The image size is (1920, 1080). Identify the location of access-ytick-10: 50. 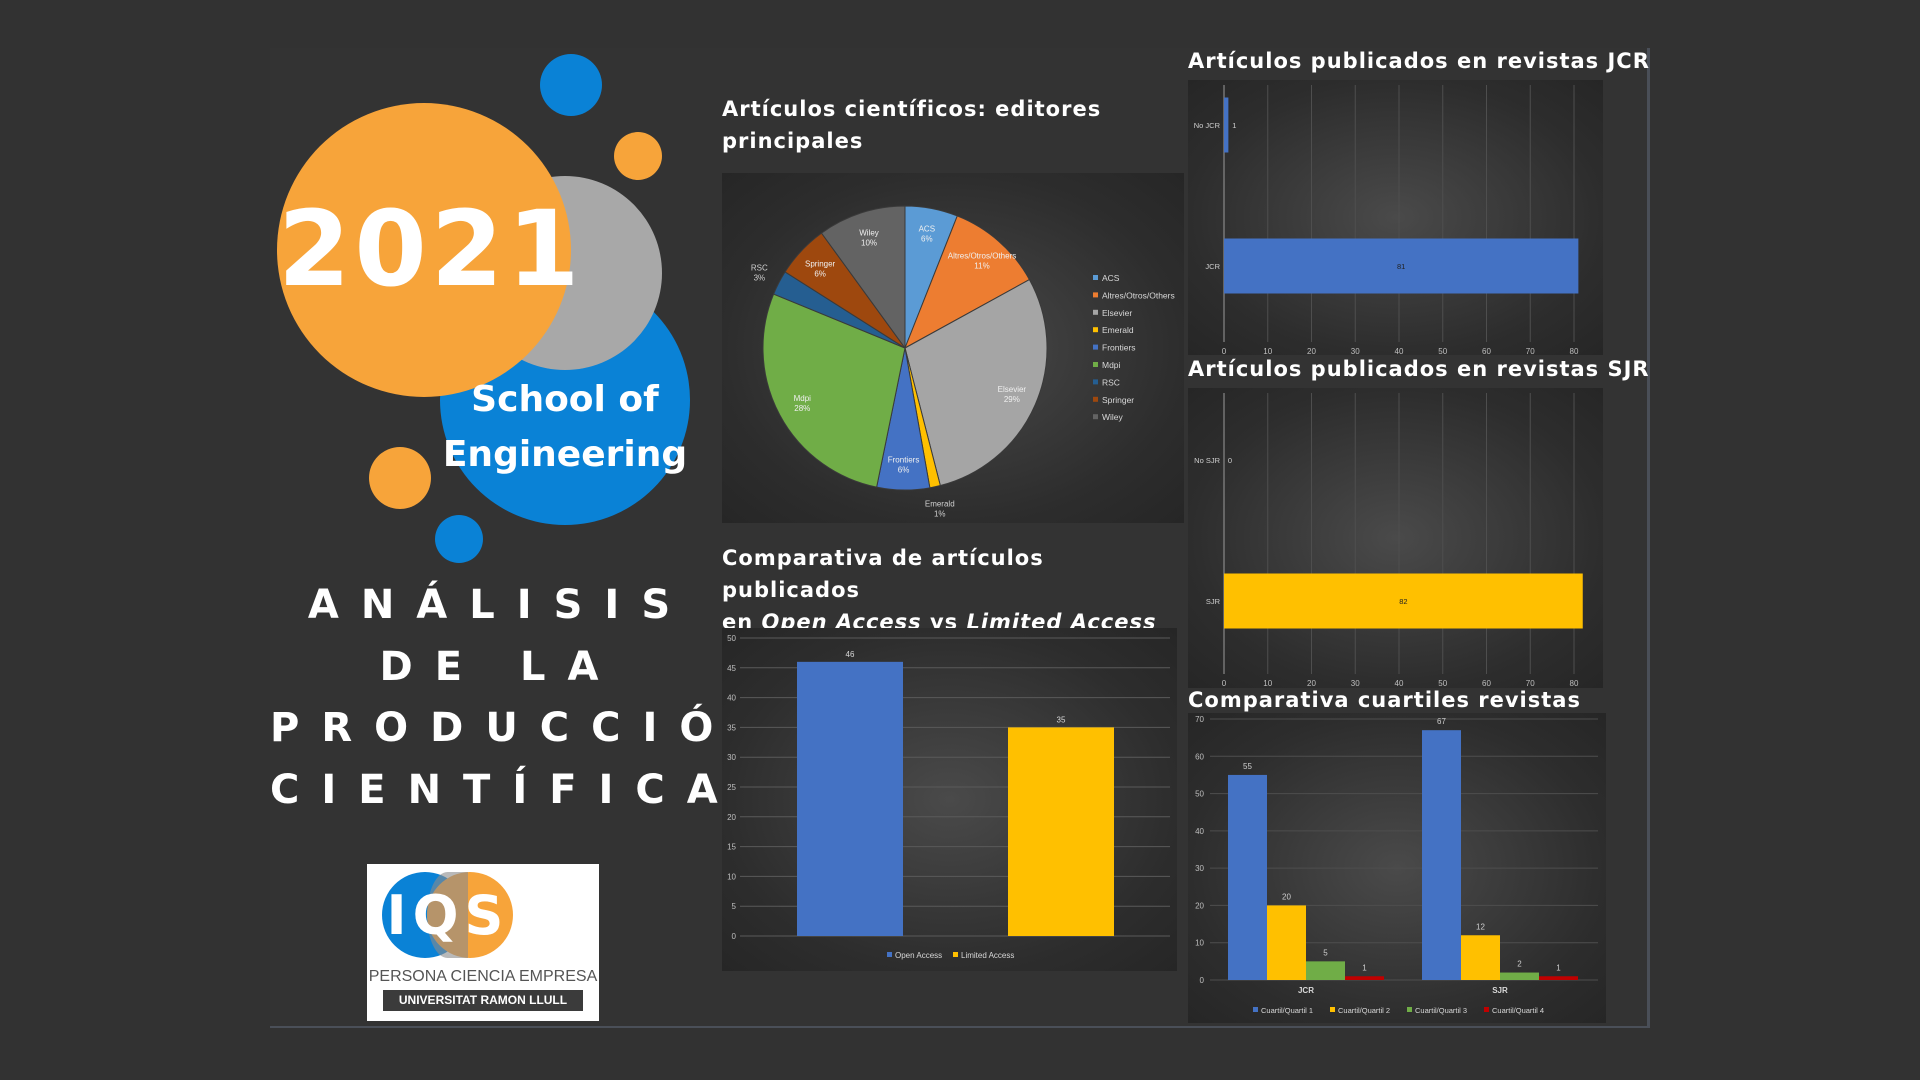
(731, 638).